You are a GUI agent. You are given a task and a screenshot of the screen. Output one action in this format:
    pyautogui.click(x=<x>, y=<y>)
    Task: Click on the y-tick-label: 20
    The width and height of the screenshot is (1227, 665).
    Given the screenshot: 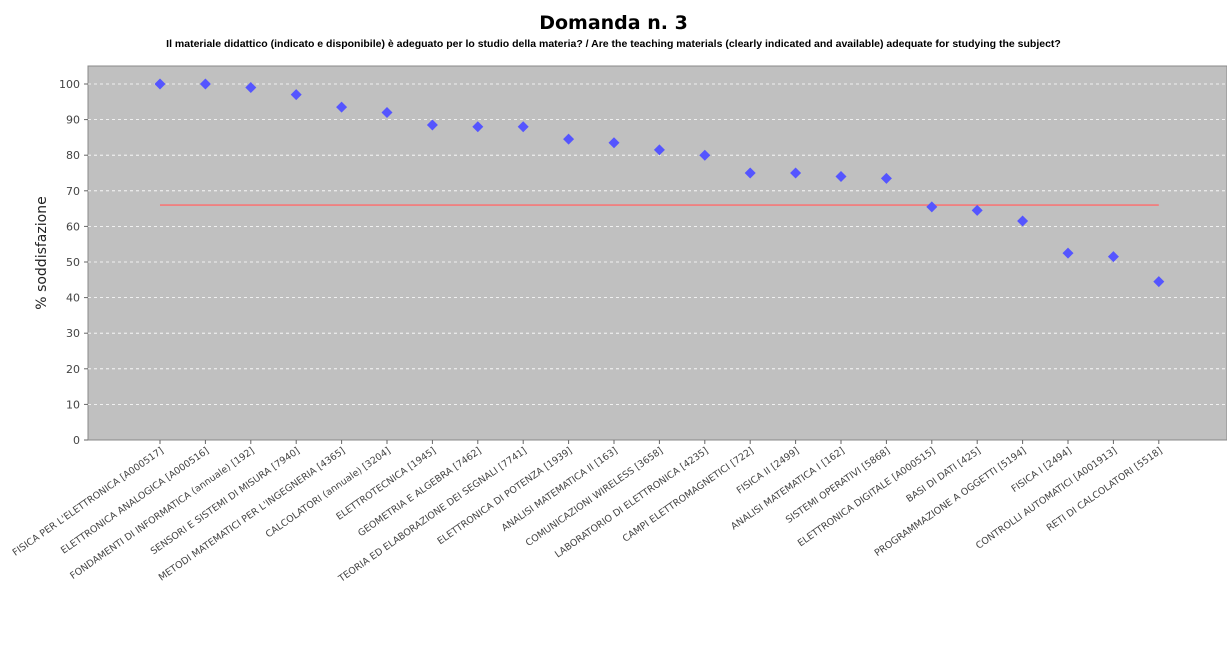 What is the action you would take?
    pyautogui.click(x=73, y=369)
    